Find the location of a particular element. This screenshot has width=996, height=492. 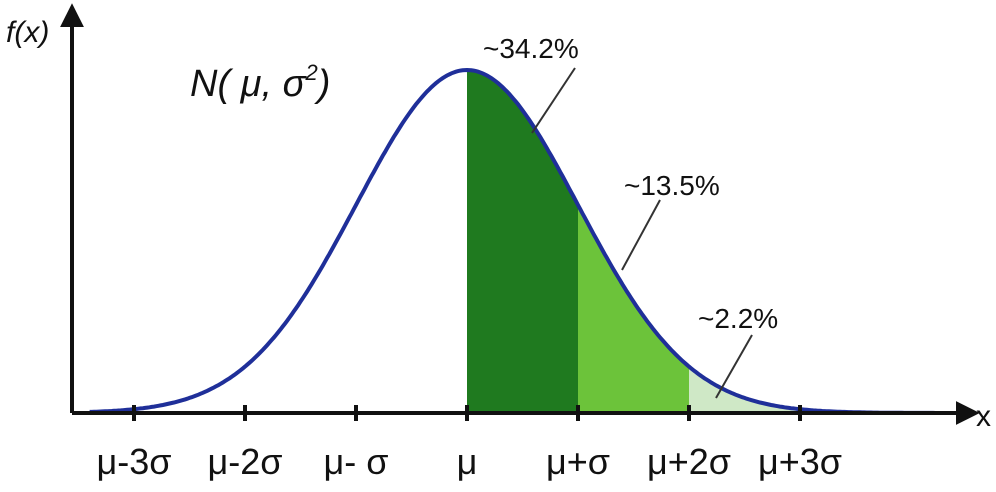

region-2sigma-to-3sigma is located at coordinates (744, 389).